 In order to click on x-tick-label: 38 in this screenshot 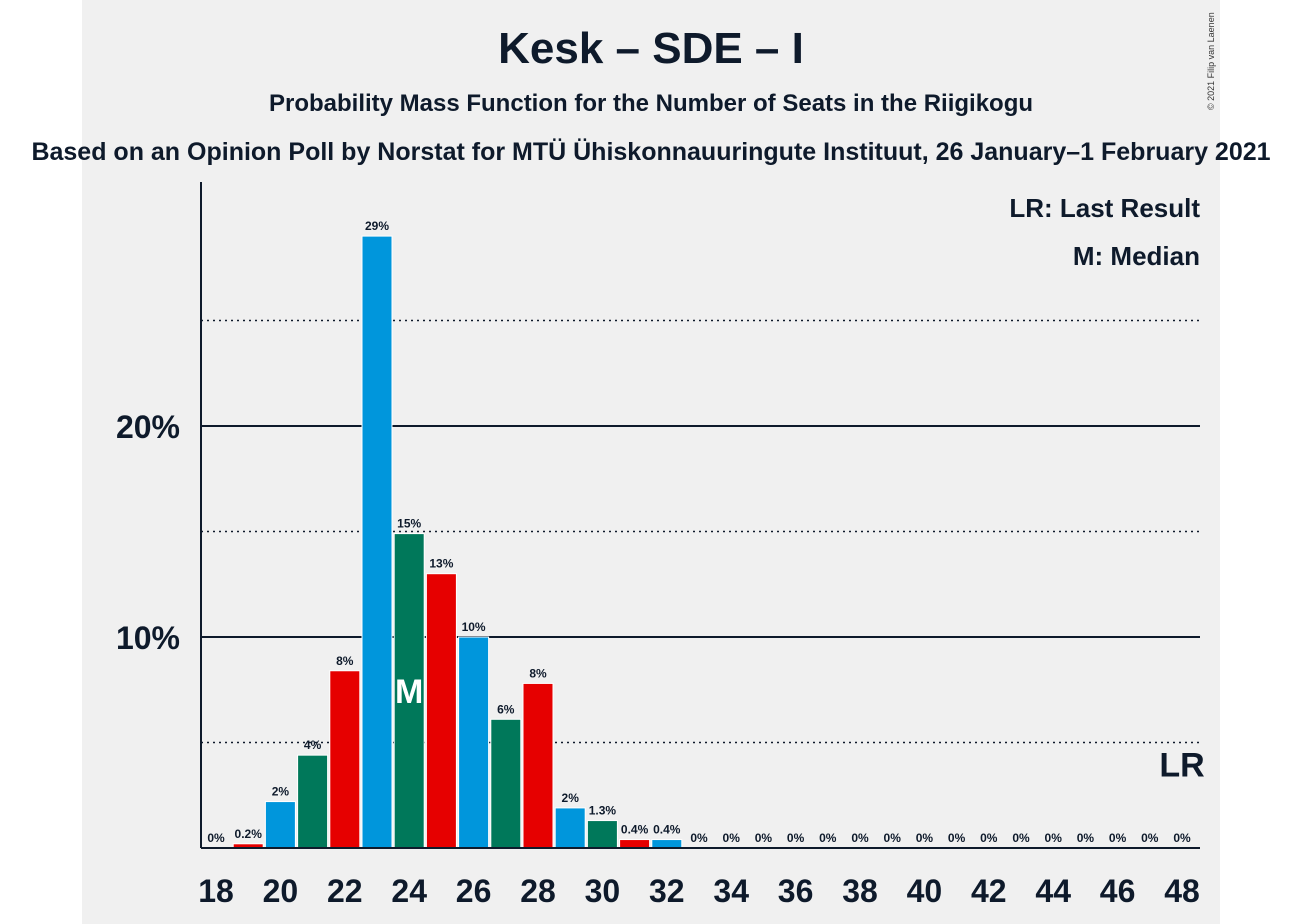, I will do `click(860, 891)`.